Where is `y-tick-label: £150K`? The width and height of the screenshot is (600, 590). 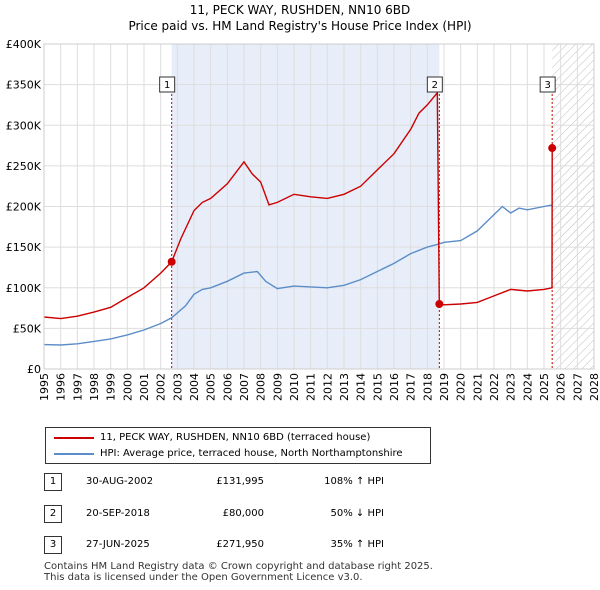 y-tick-label: £150K is located at coordinates (24, 247).